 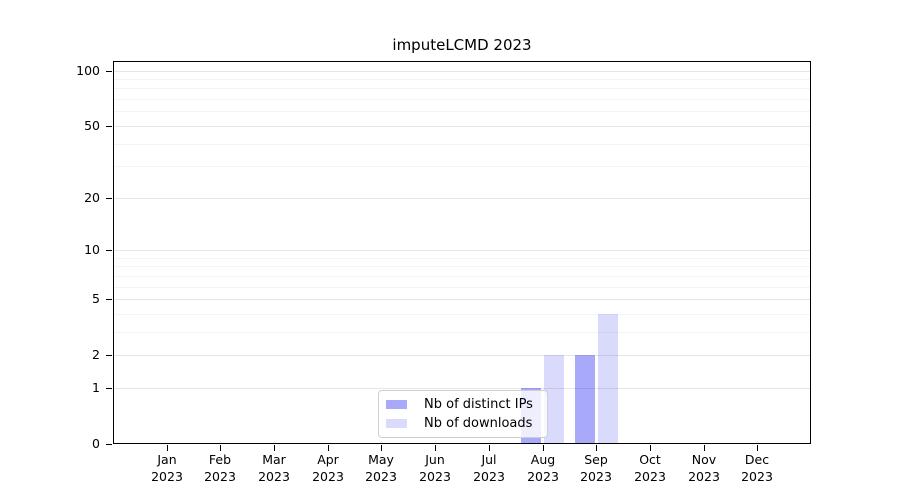 I want to click on chart-title: imputeLCMD 2023, so click(x=462, y=45).